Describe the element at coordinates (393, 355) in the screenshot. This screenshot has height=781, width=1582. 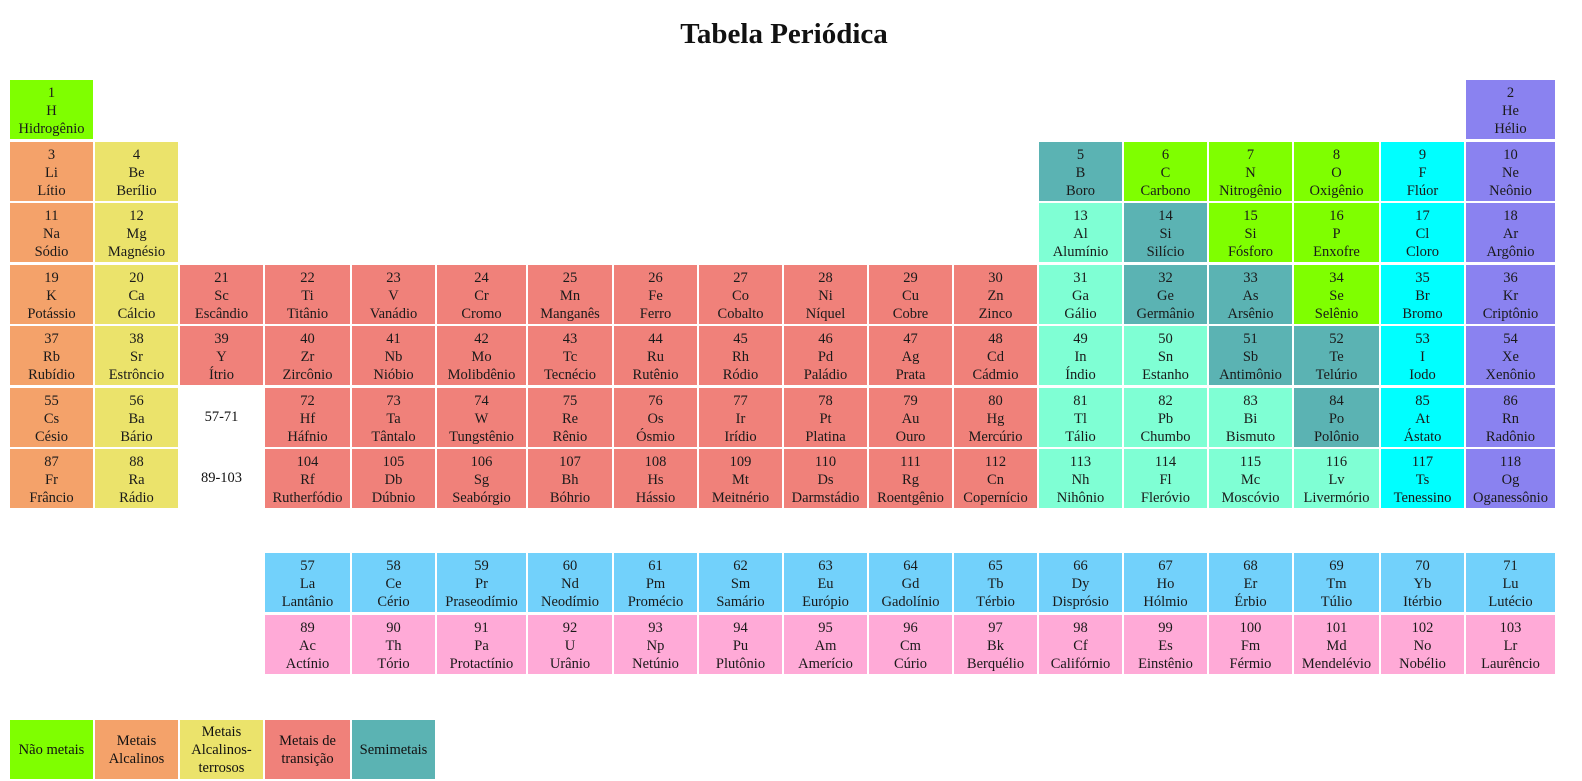
I see `element-cell-nb-41: 41 Nb Nióbio` at that location.